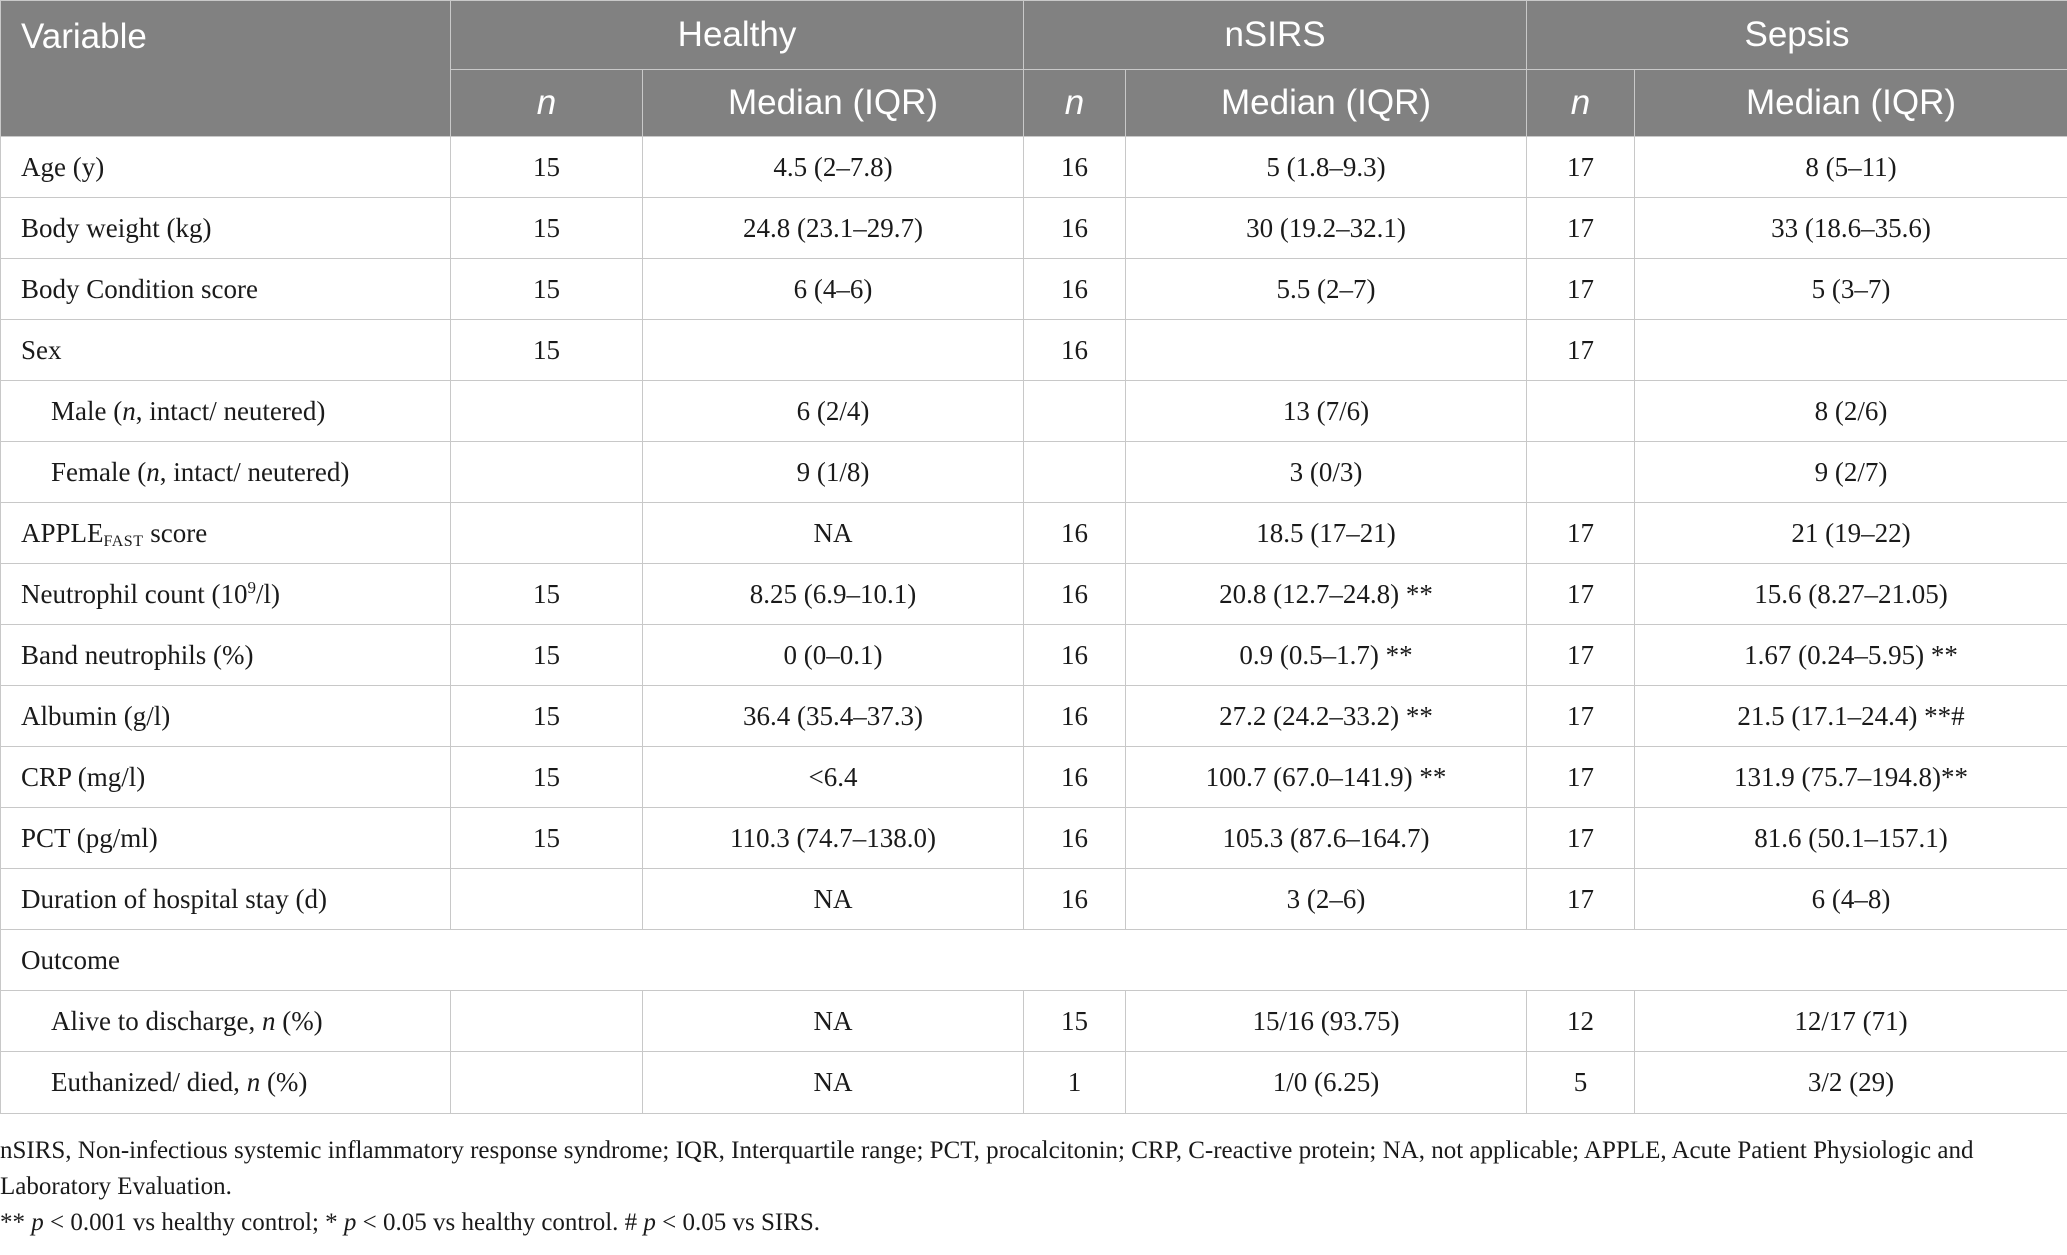 Image resolution: width=2067 pixels, height=1255 pixels. What do you see at coordinates (833, 777) in the screenshot?
I see `cell-healthy-median: <6.4` at bounding box center [833, 777].